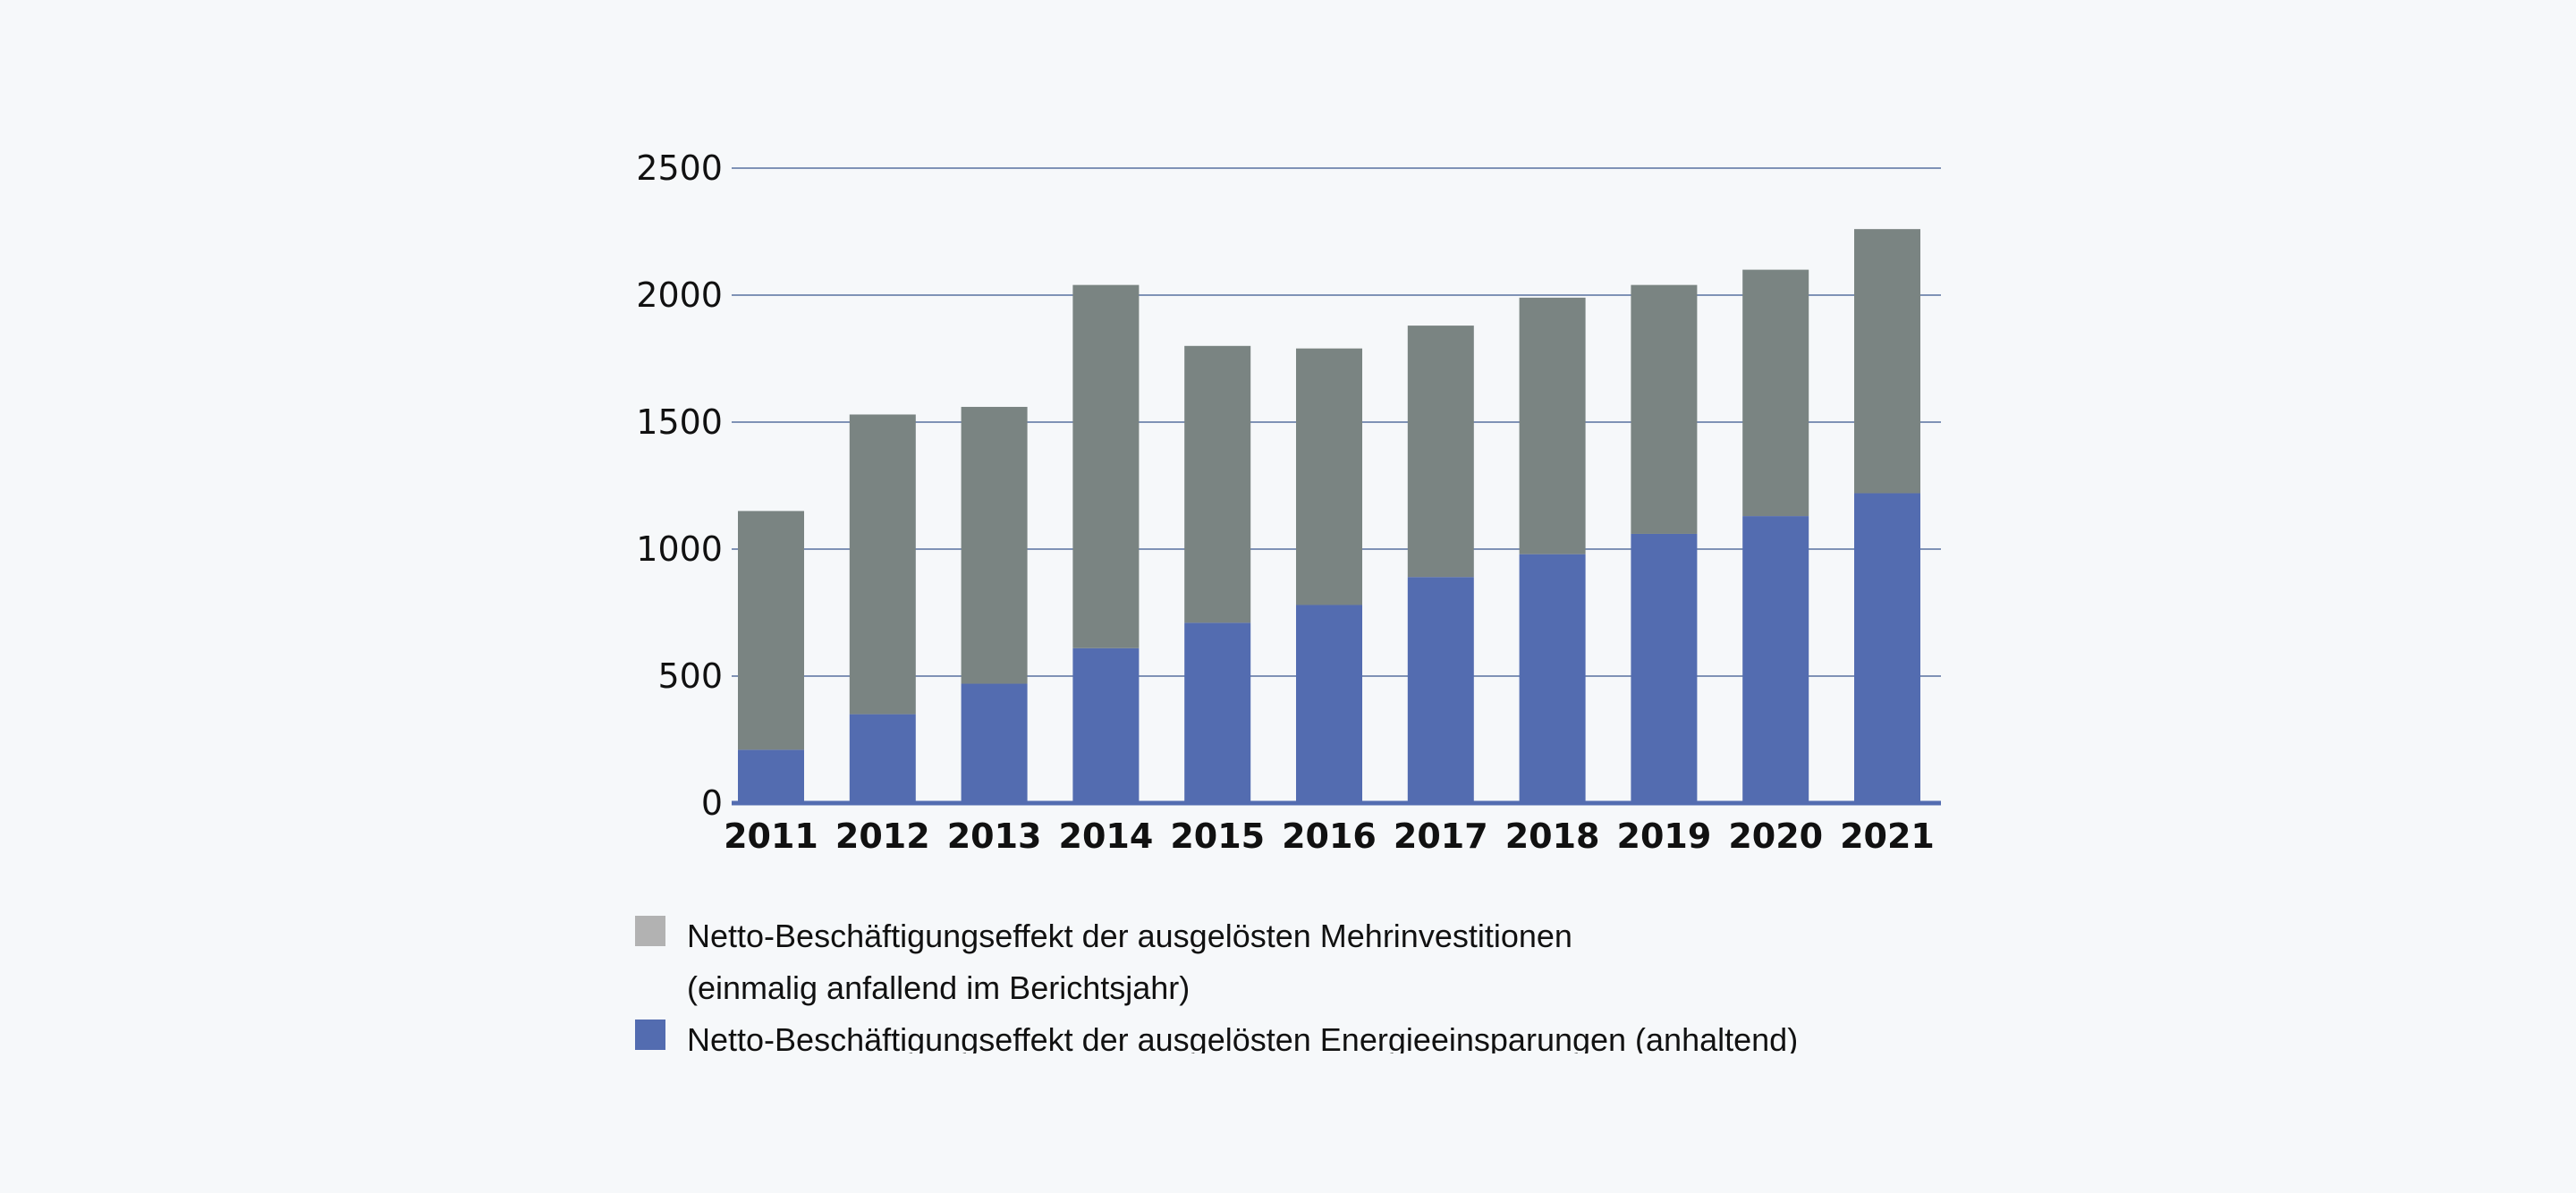 Image resolution: width=2576 pixels, height=1193 pixels. I want to click on y-tick-label-2500: 2500, so click(679, 168).